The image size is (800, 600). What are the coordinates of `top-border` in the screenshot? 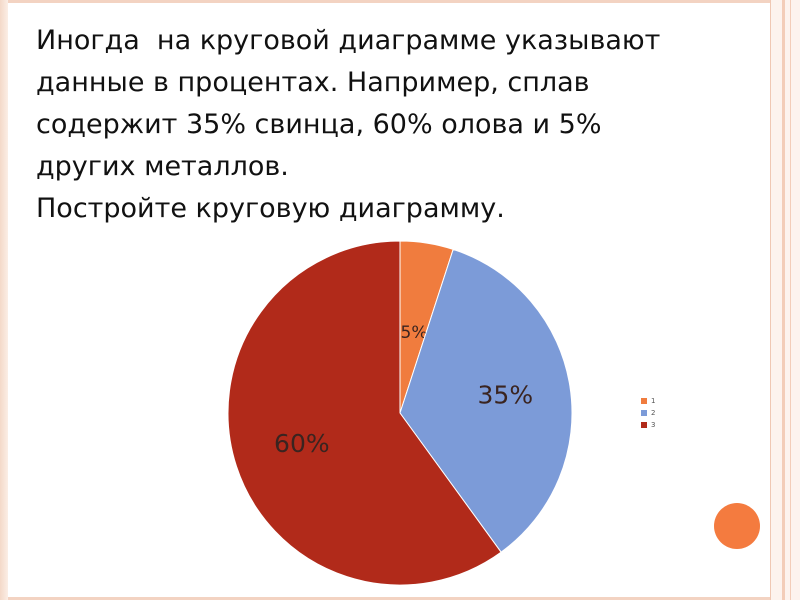 It's located at (400, 1).